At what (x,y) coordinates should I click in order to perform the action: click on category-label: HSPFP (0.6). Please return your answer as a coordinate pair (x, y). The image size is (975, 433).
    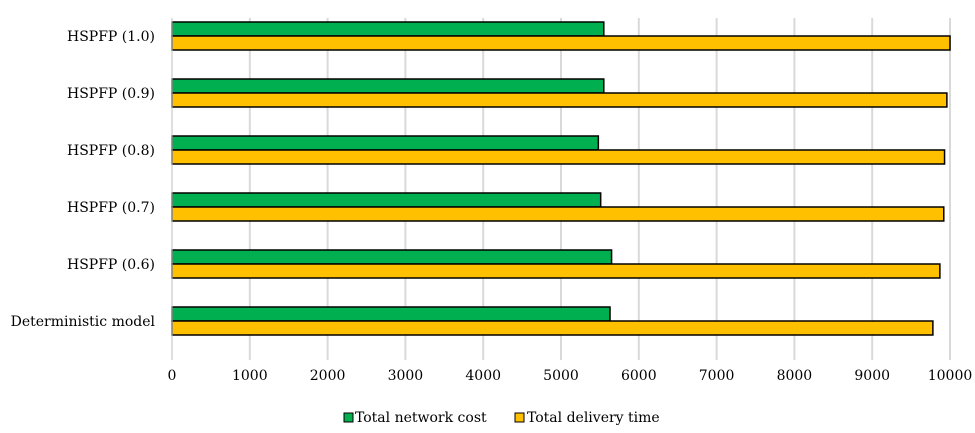
    Looking at the image, I should click on (111, 265).